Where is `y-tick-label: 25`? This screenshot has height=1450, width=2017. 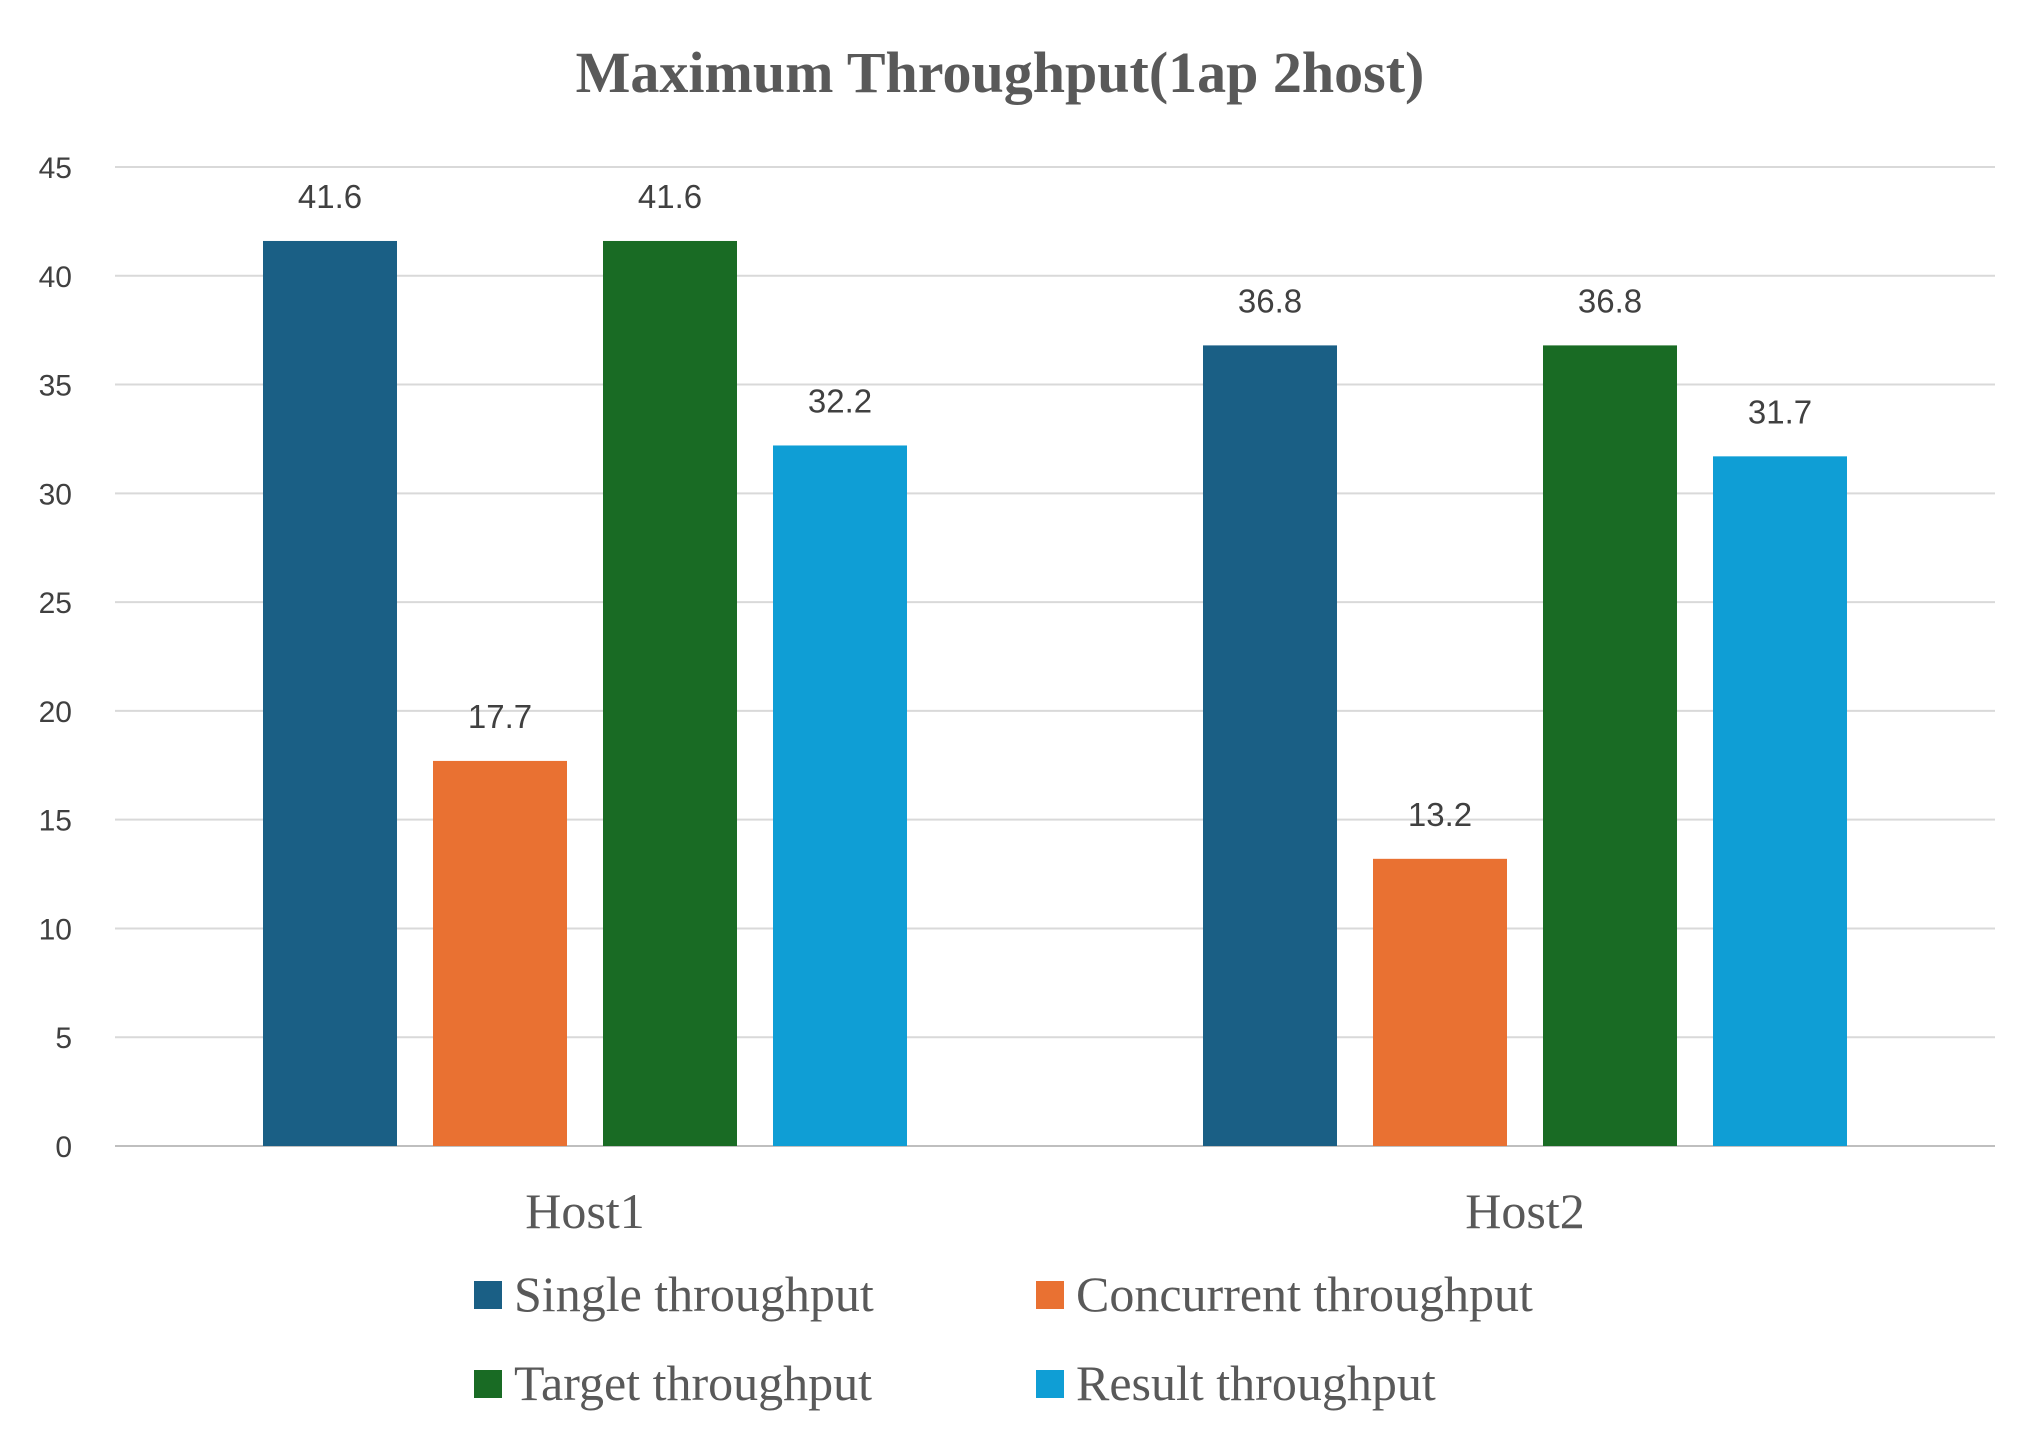
y-tick-label: 25 is located at coordinates (55, 603).